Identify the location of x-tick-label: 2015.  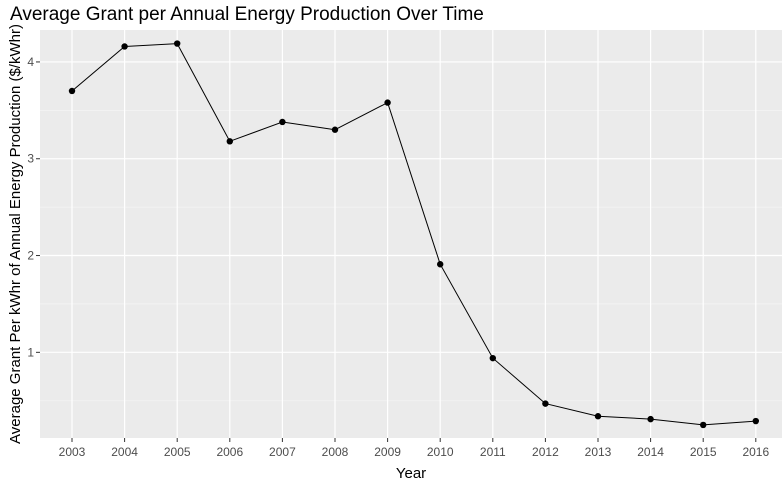
(703, 452).